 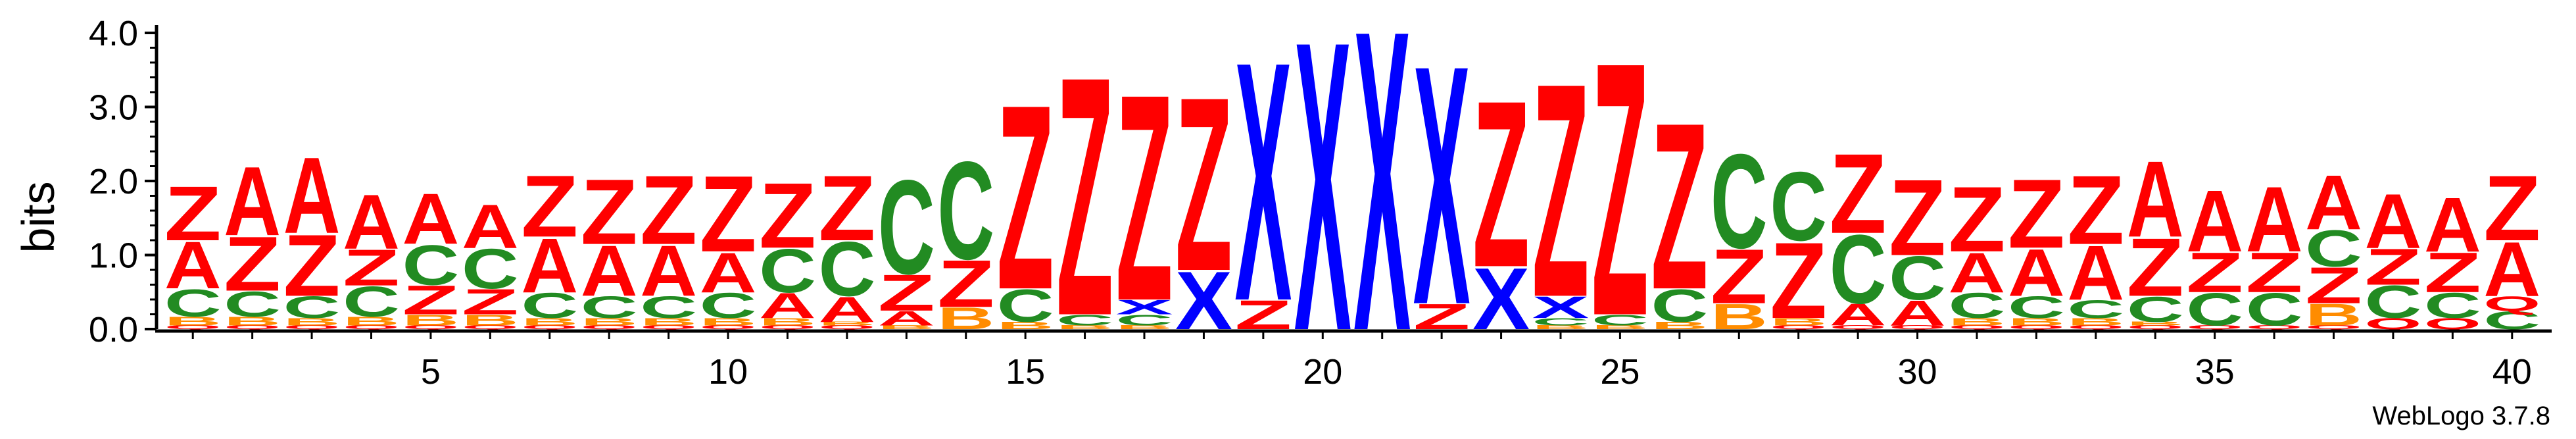 I want to click on glyph-C-pos-9: C, so click(x=668, y=307).